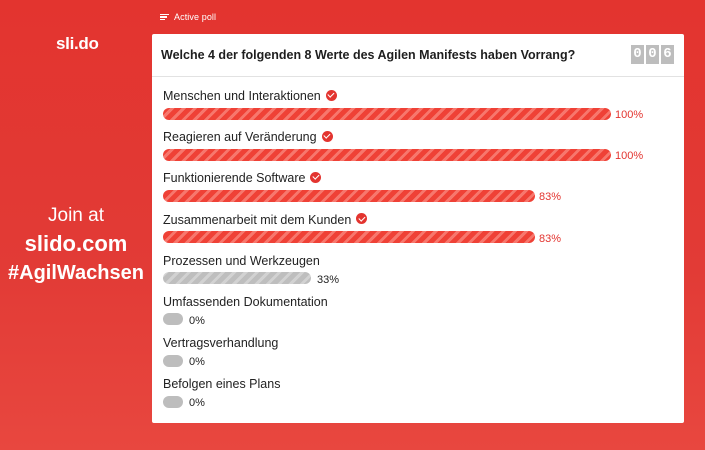 The height and width of the screenshot is (450, 705). I want to click on option-label: Funktionierende Software, so click(234, 178).